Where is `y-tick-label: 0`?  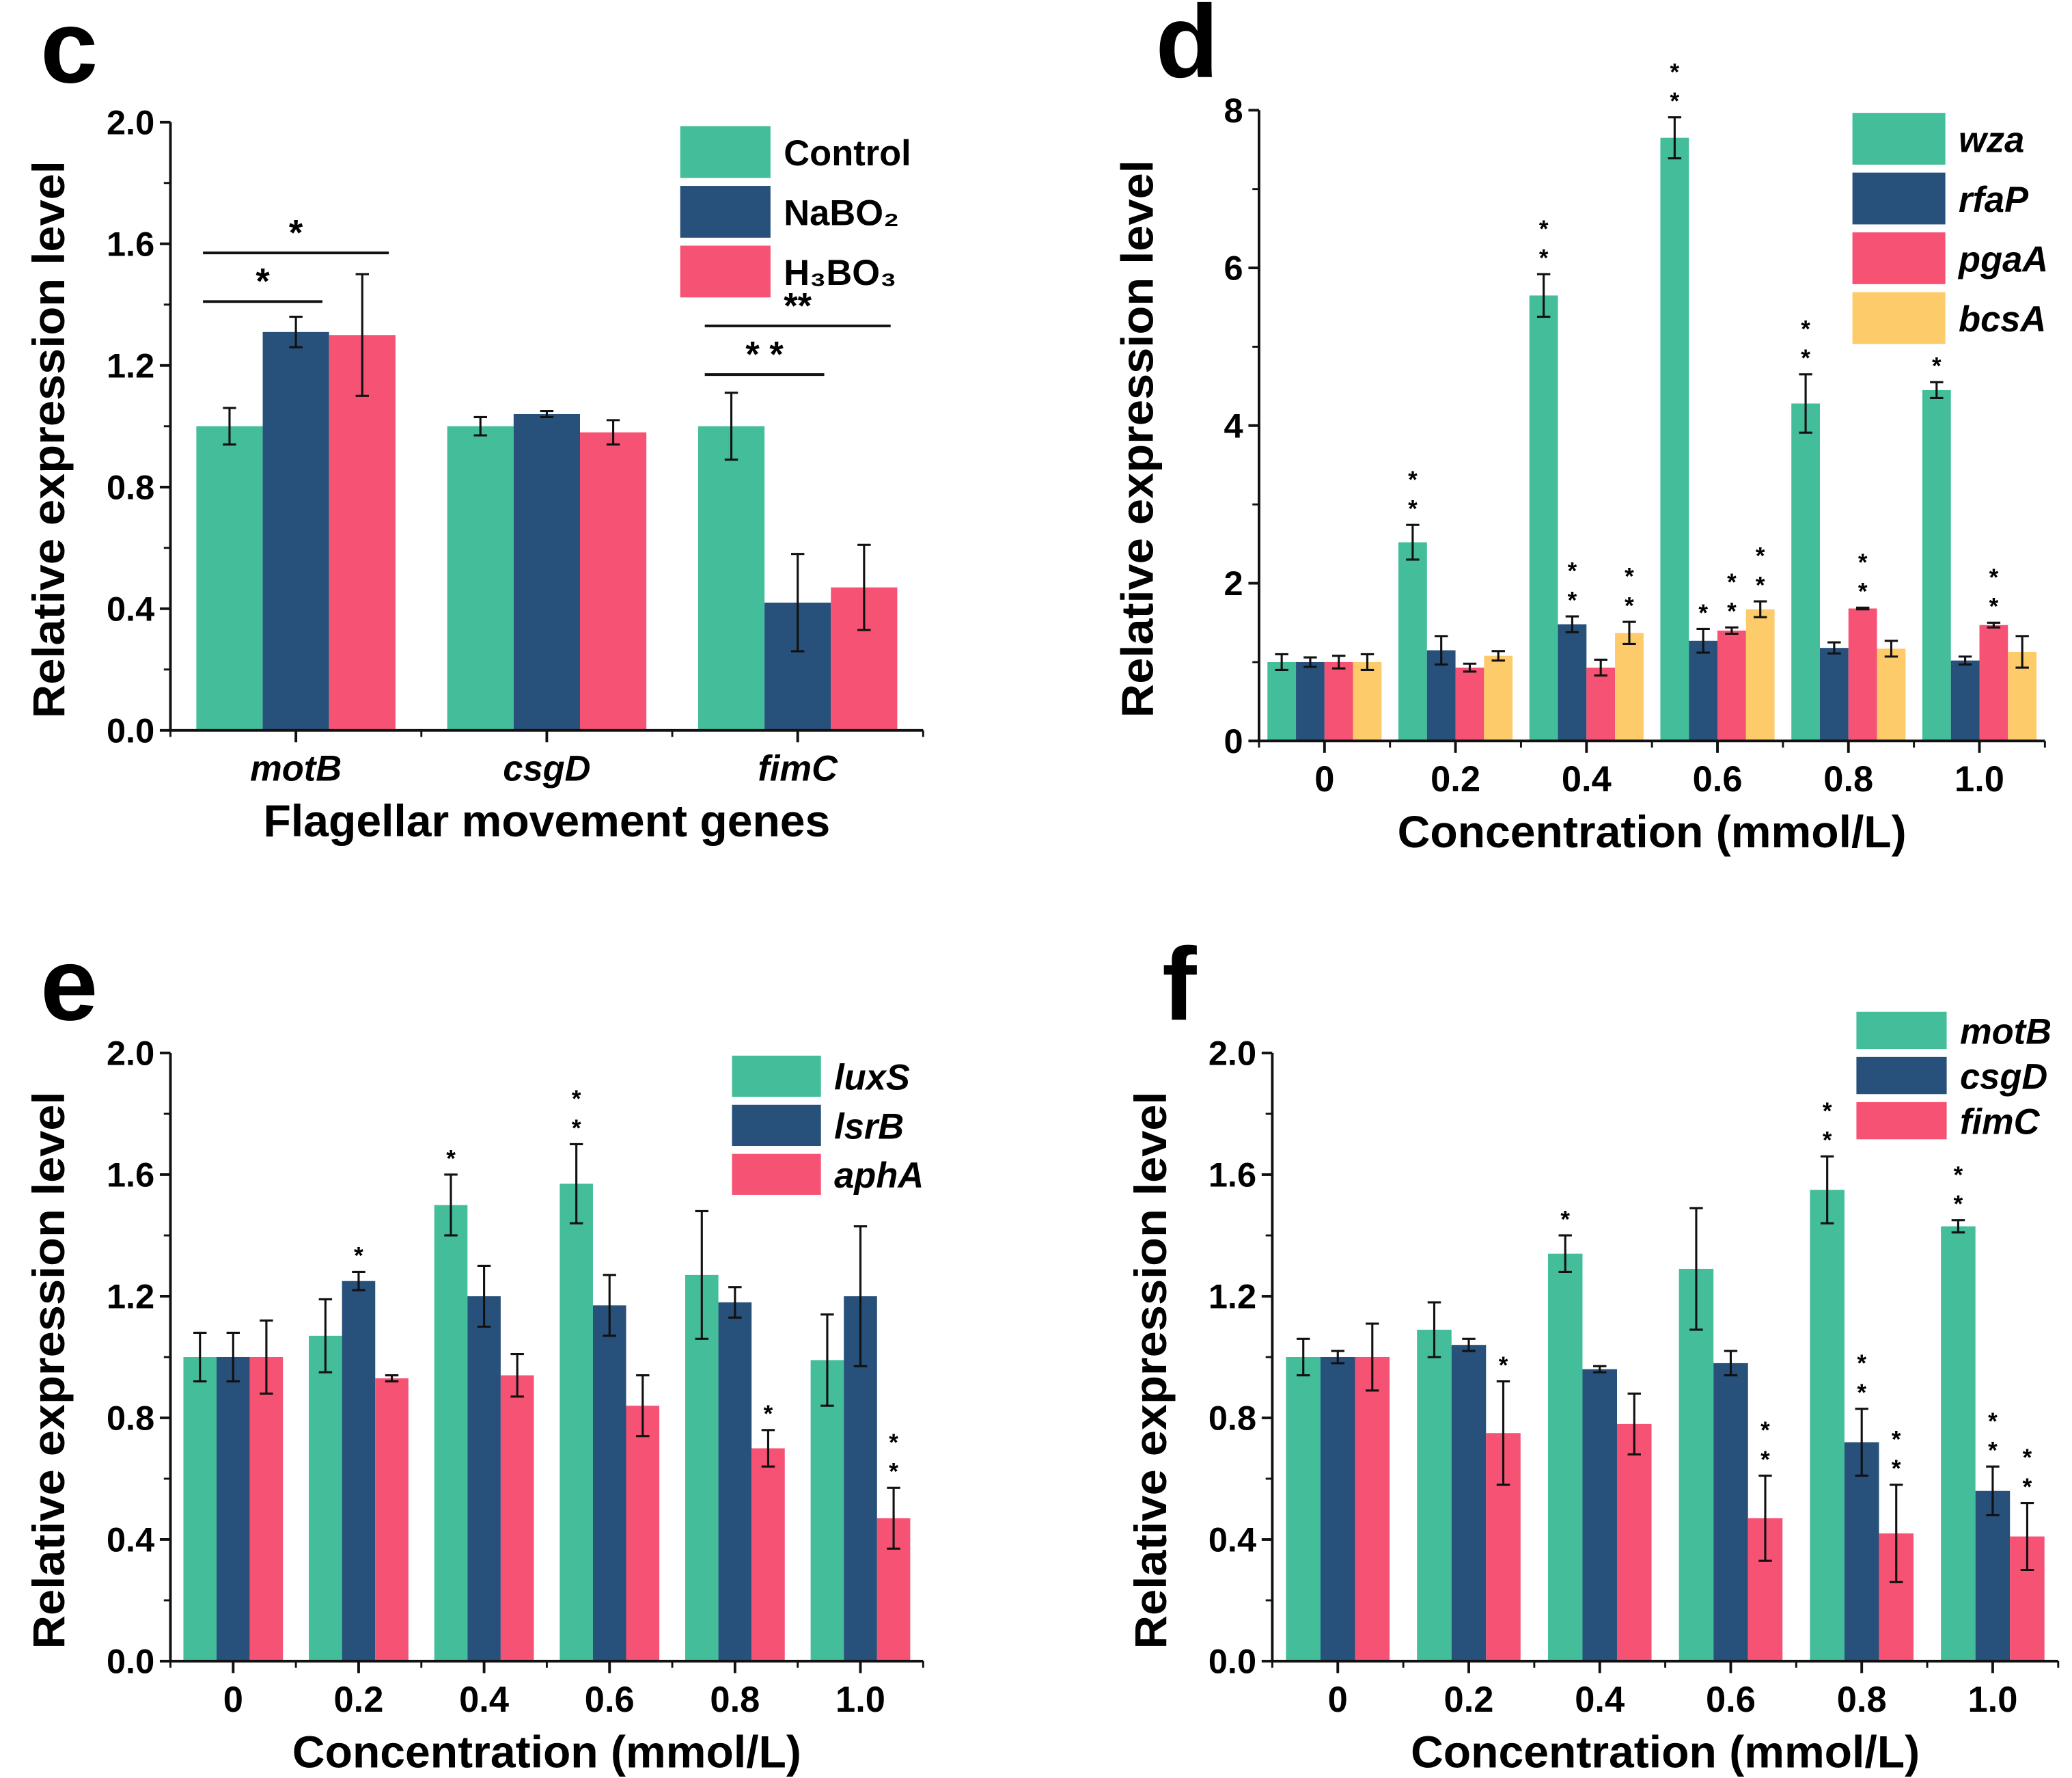
y-tick-label: 0 is located at coordinates (1233, 742).